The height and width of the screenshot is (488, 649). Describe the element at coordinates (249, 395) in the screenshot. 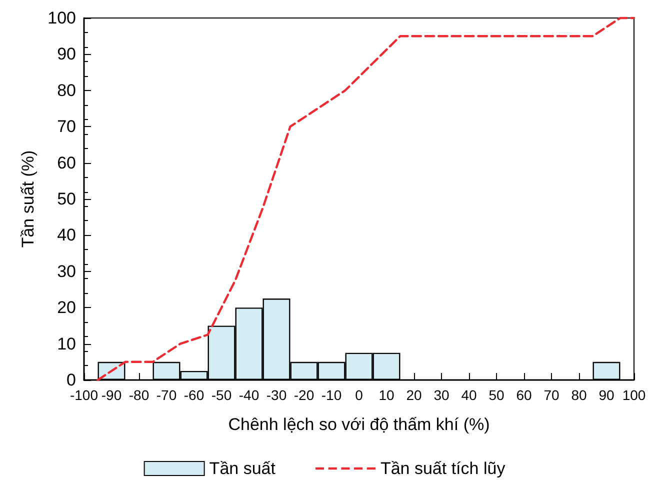

I see `x-tick-label: -40` at that location.